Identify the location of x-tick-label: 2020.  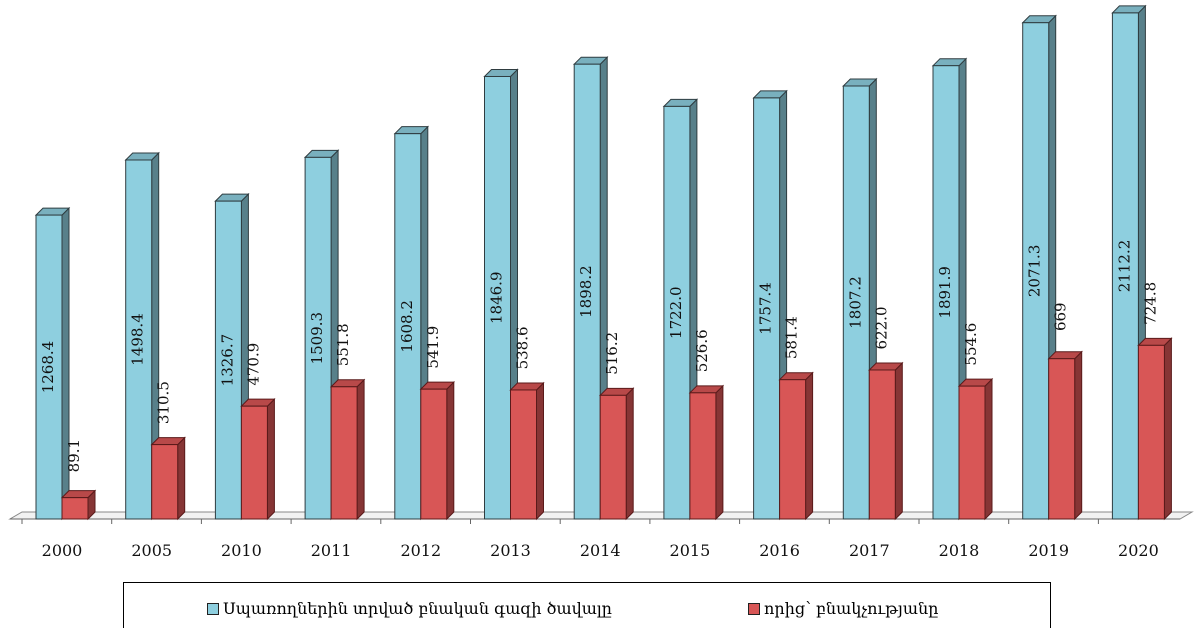
(1138, 550).